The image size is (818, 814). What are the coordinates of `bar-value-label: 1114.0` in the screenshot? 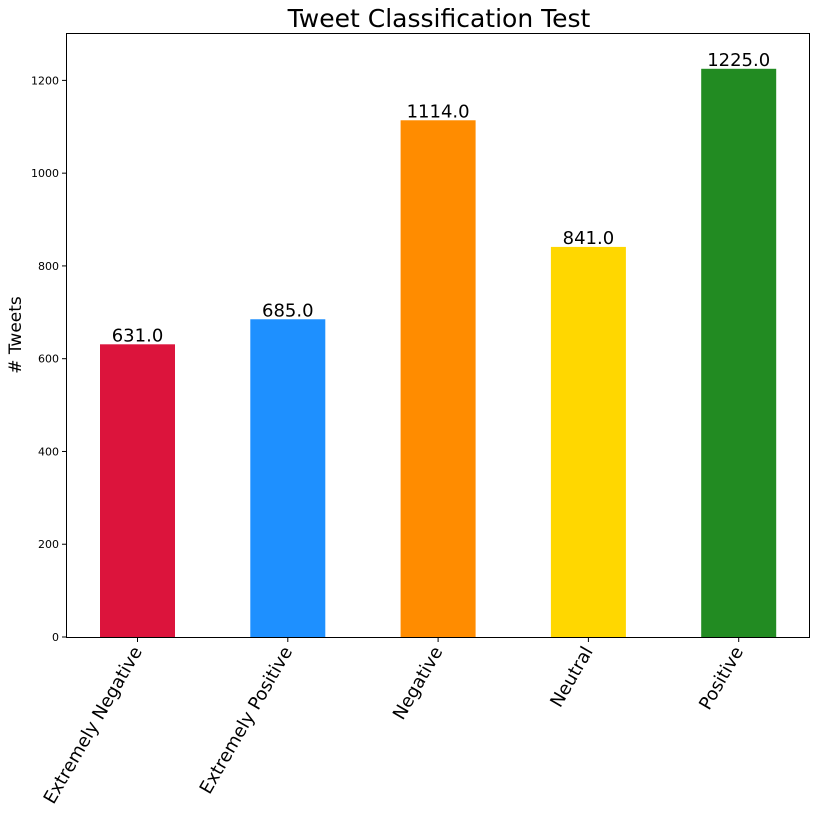 It's located at (438, 111).